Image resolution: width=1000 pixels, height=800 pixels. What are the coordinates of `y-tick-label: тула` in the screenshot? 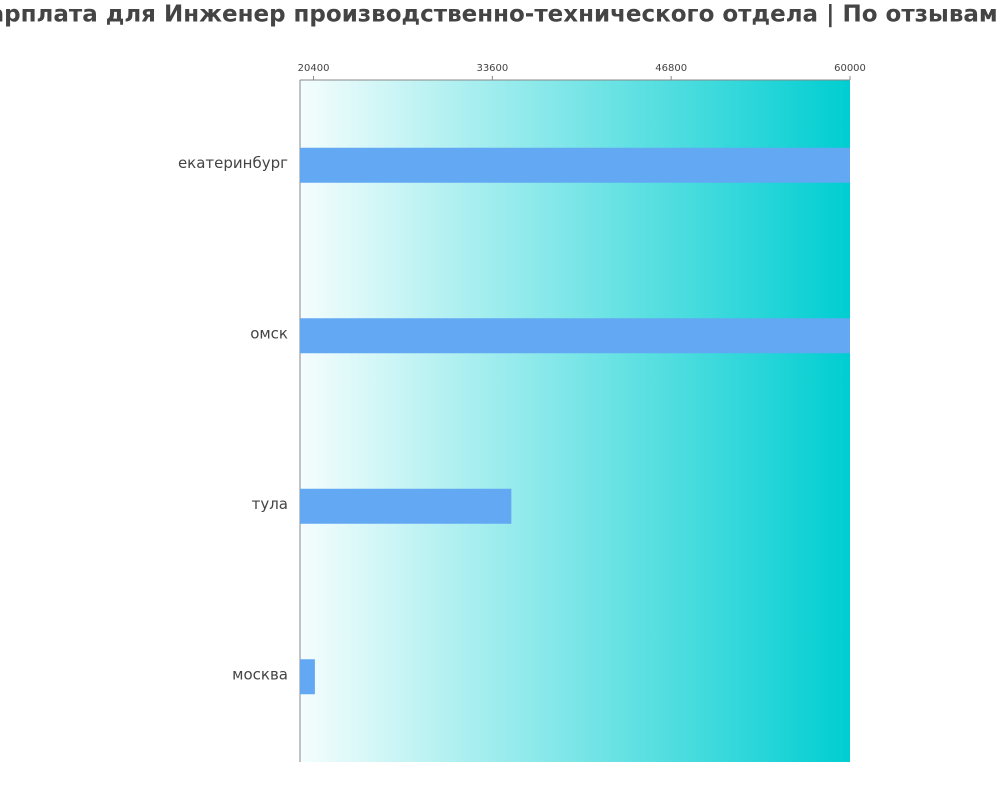 It's located at (270, 504).